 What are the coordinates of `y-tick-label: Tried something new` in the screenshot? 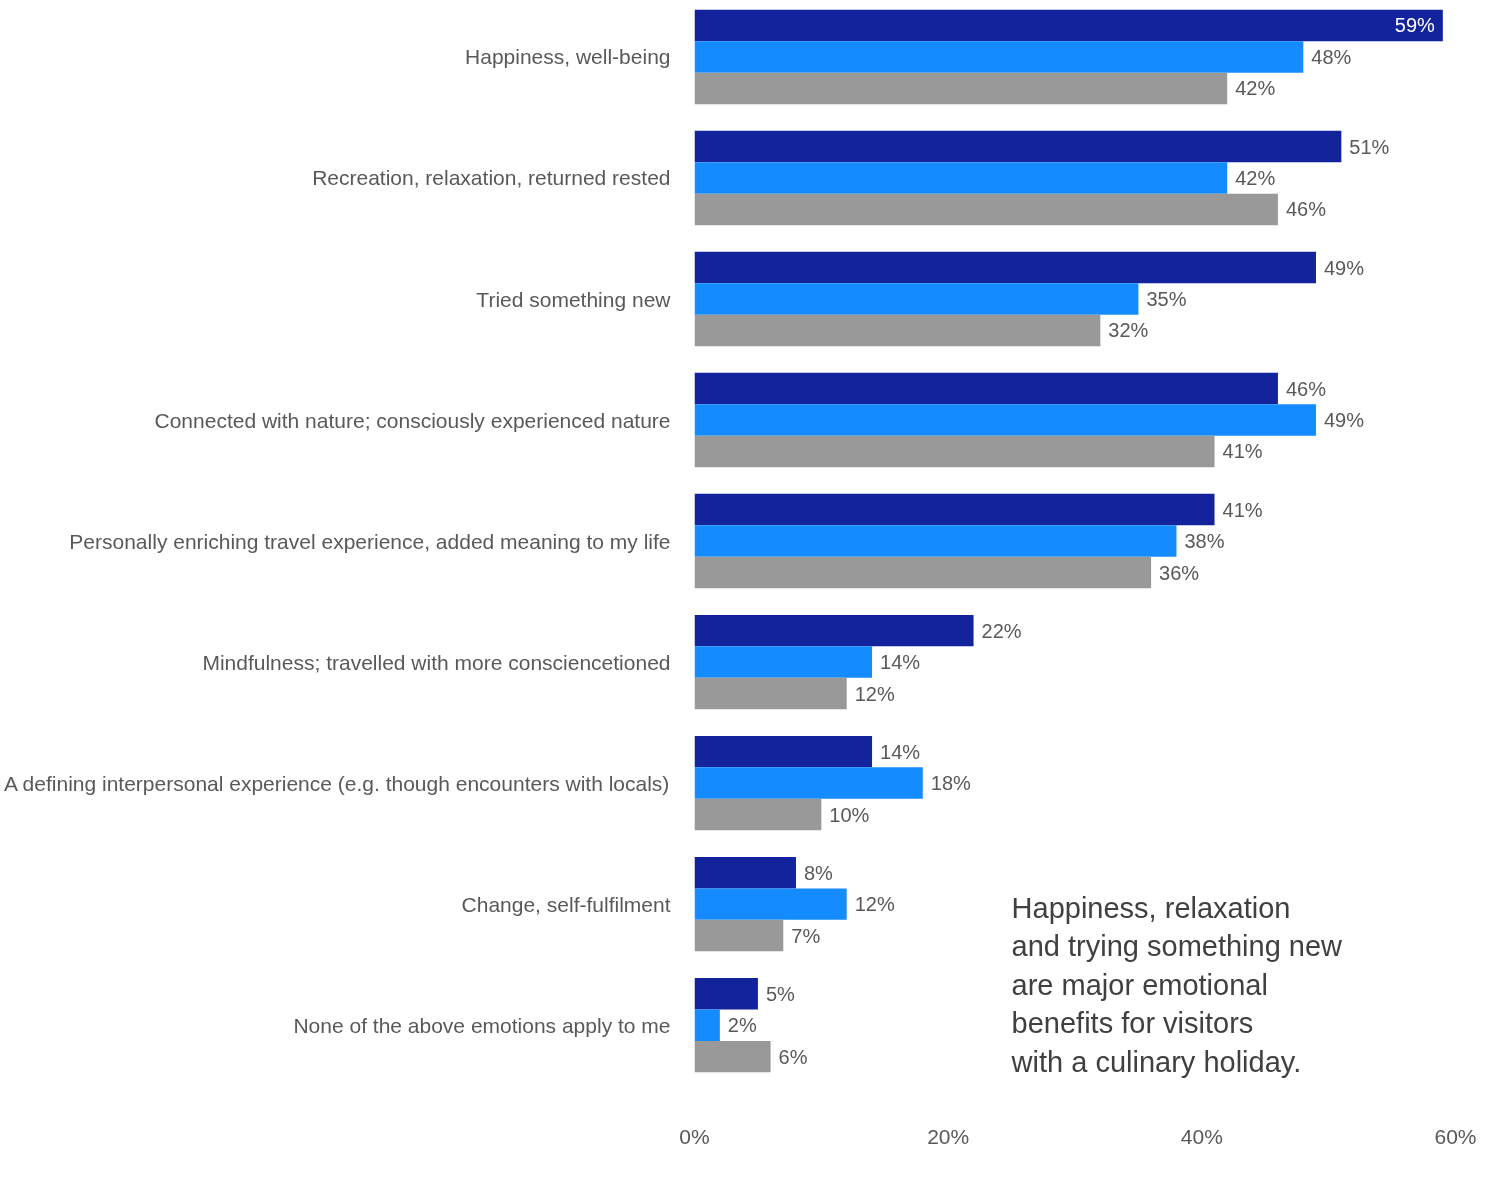 It's located at (574, 299).